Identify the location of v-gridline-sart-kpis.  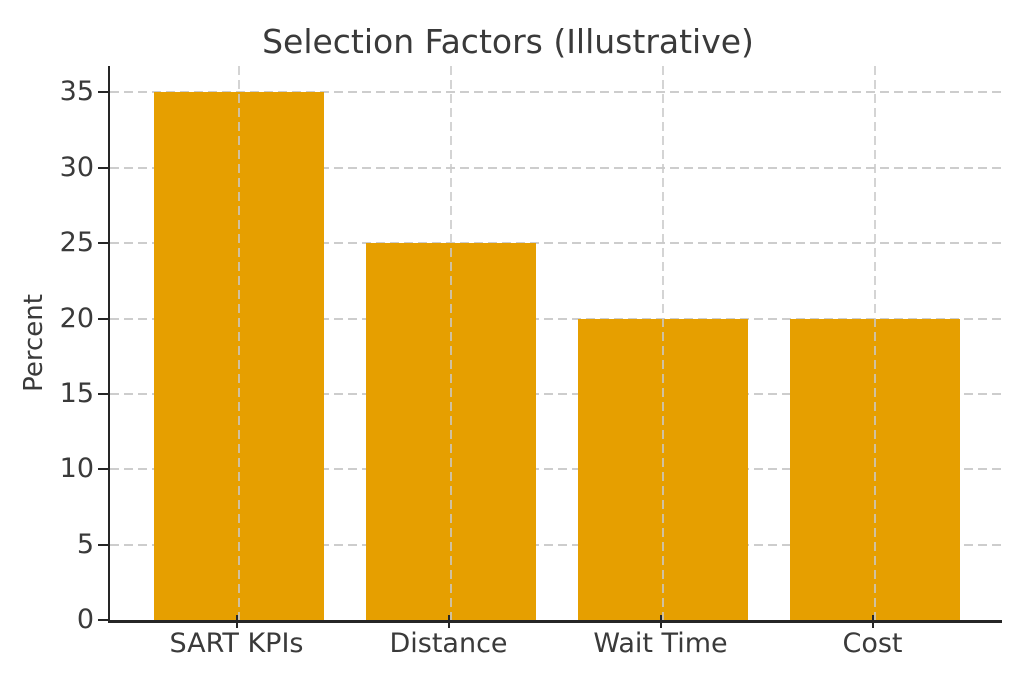
(238, 343).